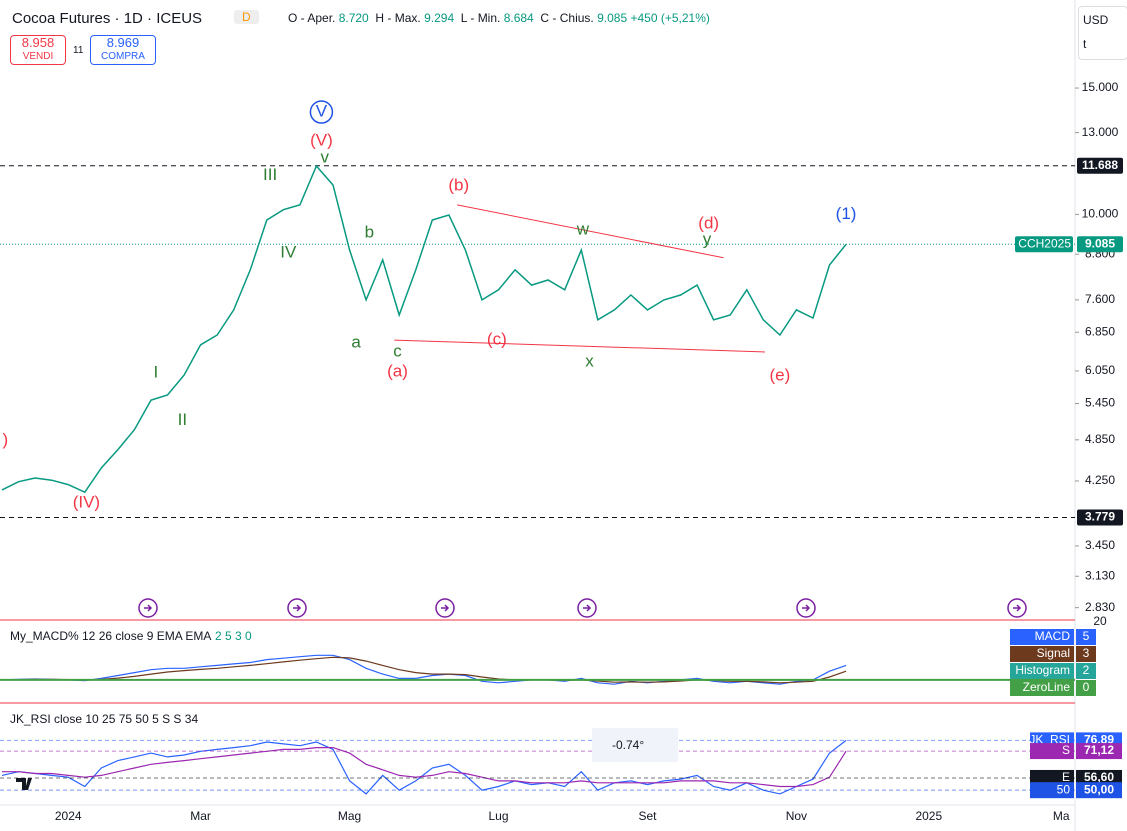 The height and width of the screenshot is (831, 1127). I want to click on y-tick-label: 5.450, so click(1100, 403).